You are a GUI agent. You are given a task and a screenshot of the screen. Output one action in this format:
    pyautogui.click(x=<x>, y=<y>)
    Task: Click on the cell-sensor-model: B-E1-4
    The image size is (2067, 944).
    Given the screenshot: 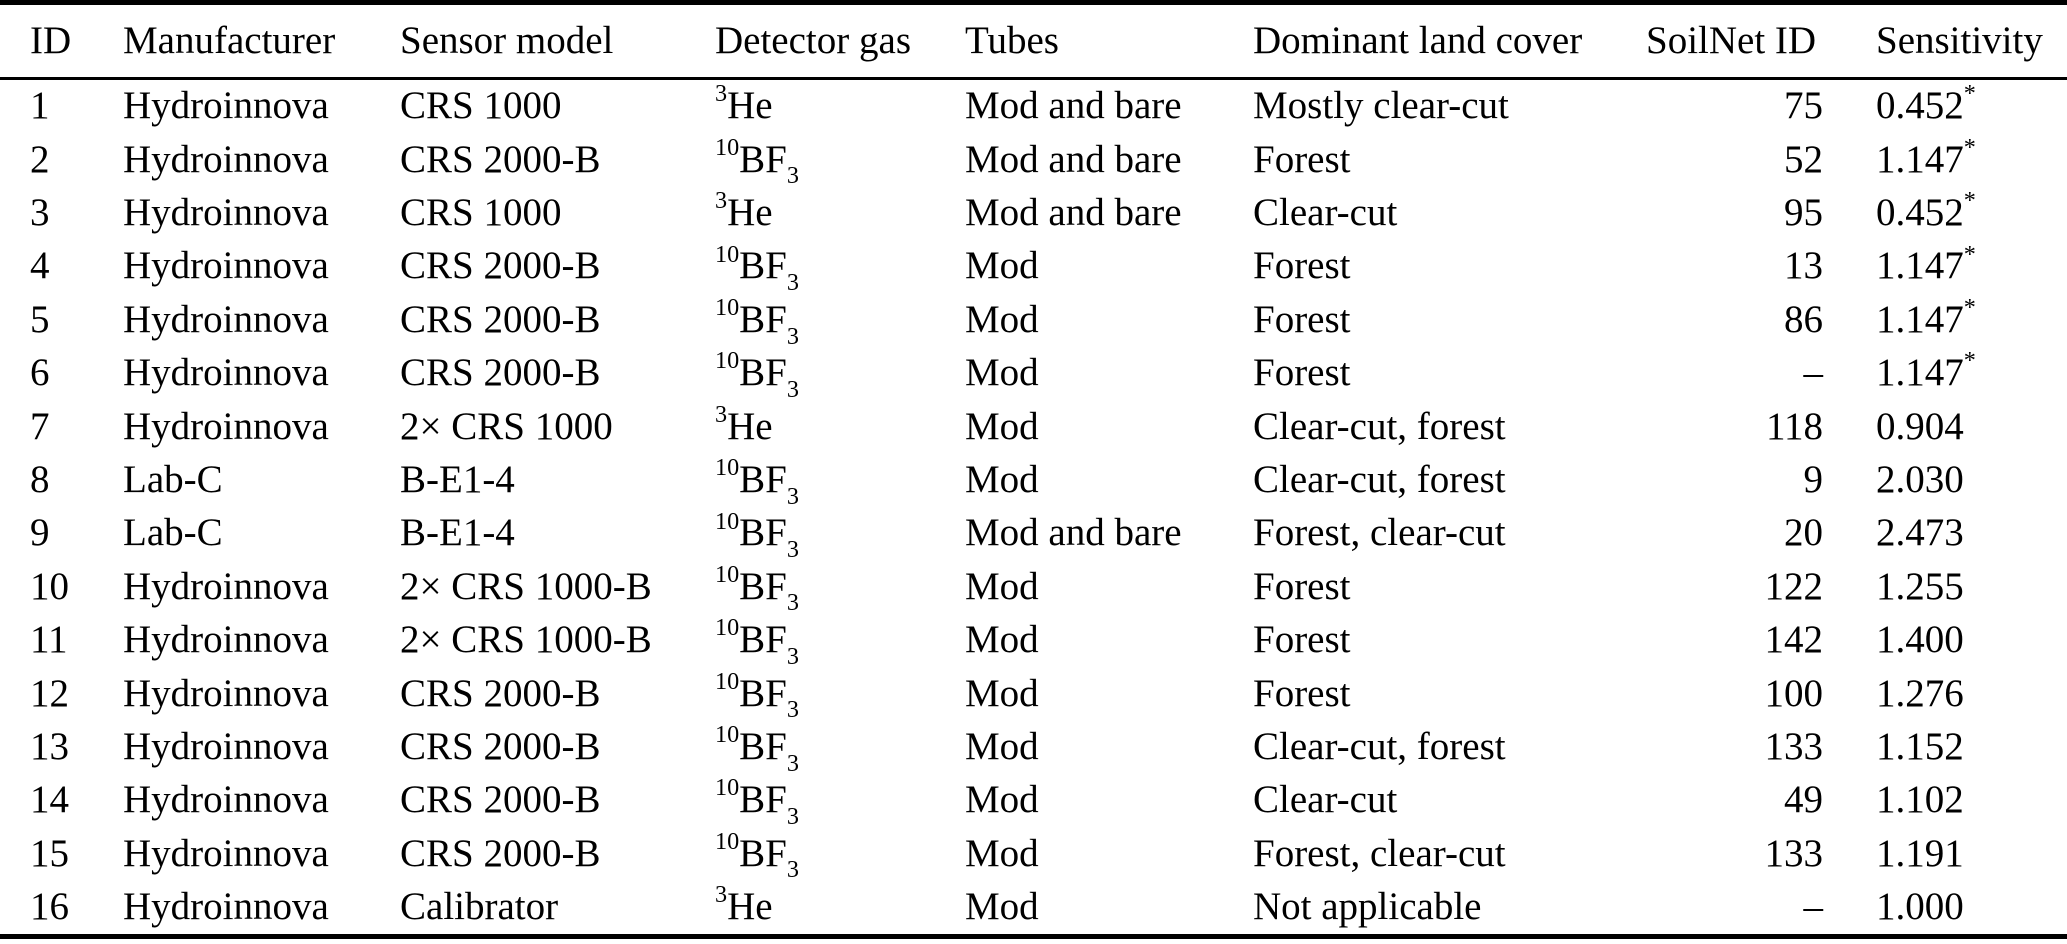 What is the action you would take?
    pyautogui.click(x=457, y=479)
    